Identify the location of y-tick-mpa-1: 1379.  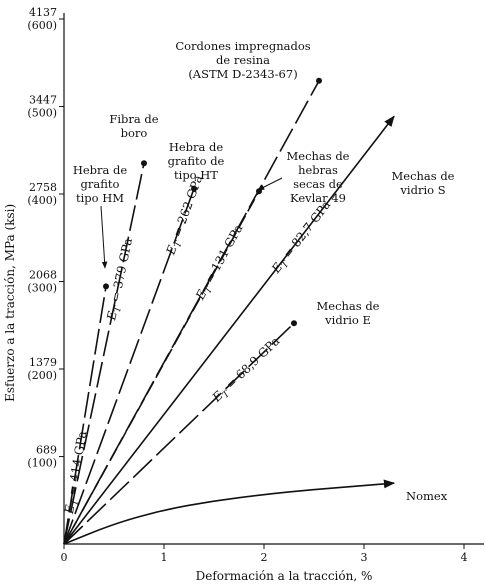
(43, 362).